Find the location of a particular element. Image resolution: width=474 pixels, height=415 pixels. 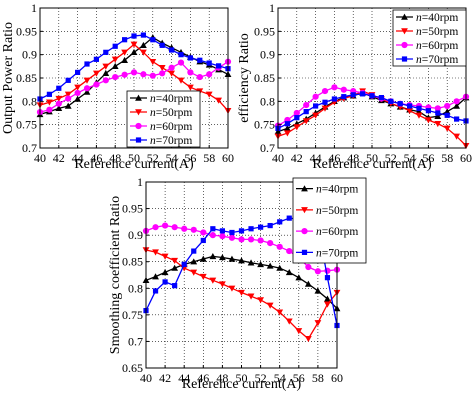

y-axis-label: Output Power Ratio is located at coordinates (8, 78).